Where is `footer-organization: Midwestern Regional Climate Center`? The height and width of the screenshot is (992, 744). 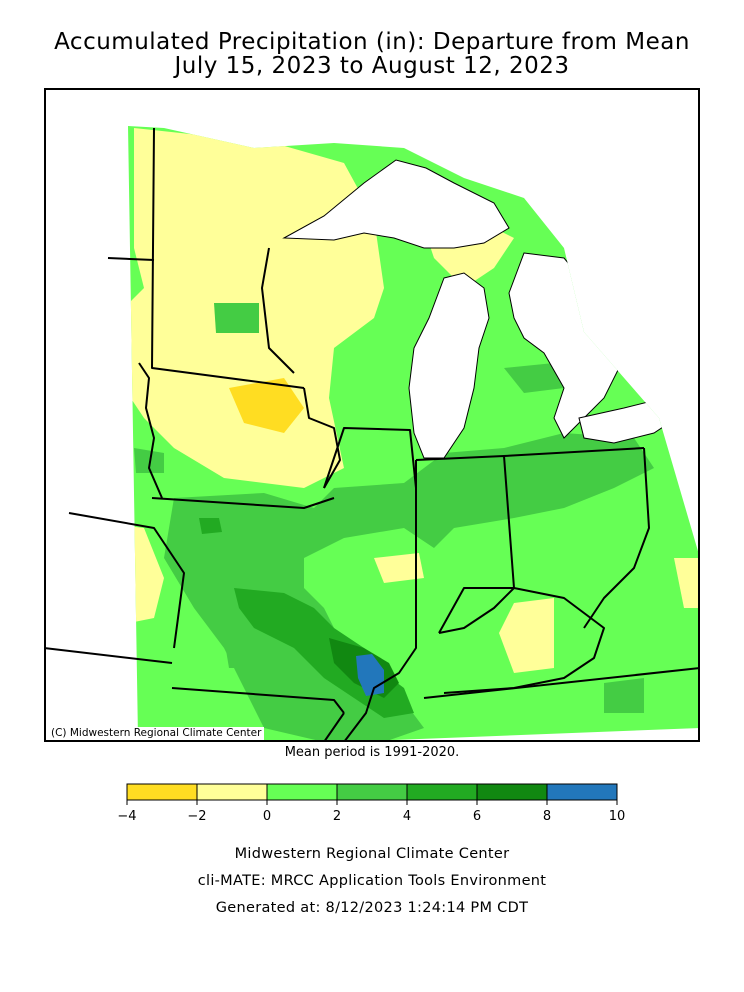
footer-organization: Midwestern Regional Climate Center is located at coordinates (372, 854).